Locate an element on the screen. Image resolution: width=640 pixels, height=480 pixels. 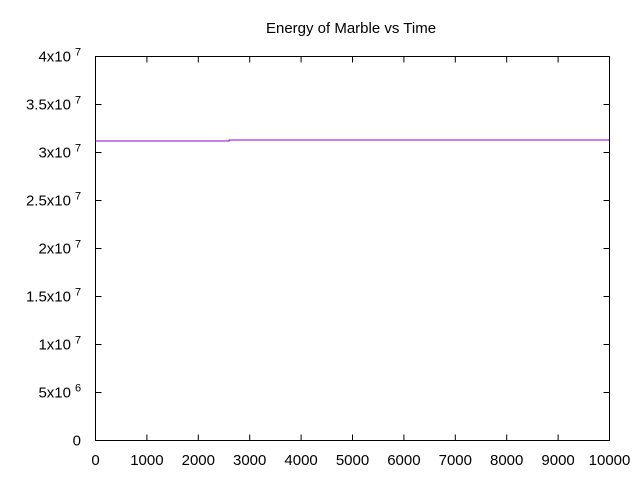
y-tick-label: 4x10 7 is located at coordinates (59, 56).